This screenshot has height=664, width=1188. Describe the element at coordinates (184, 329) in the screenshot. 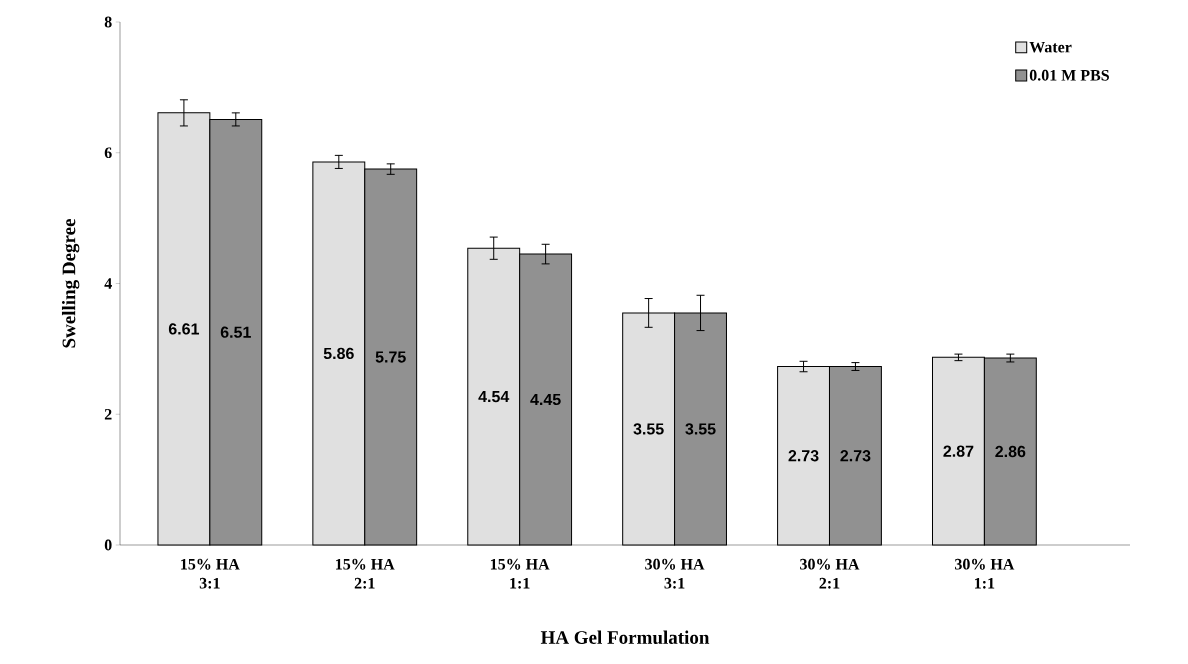

I see `data-label: 6.61` at that location.